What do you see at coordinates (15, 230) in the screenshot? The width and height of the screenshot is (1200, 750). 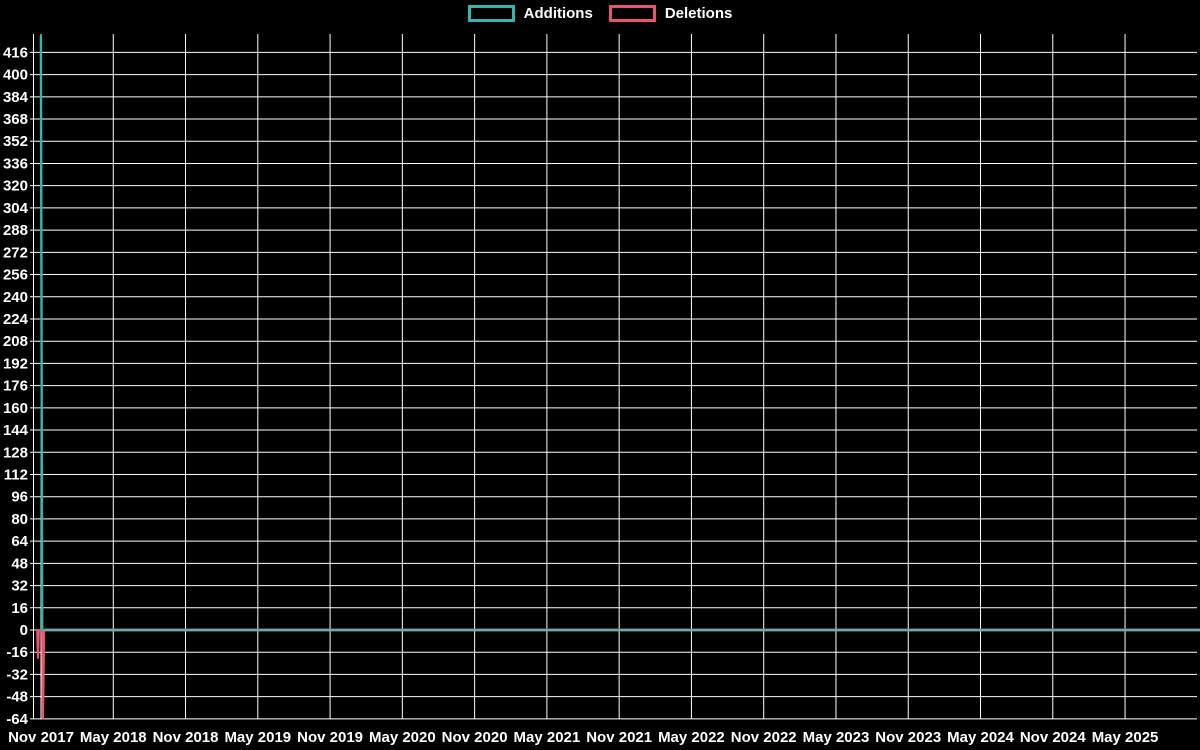 I see `y-tick-label: 288` at bounding box center [15, 230].